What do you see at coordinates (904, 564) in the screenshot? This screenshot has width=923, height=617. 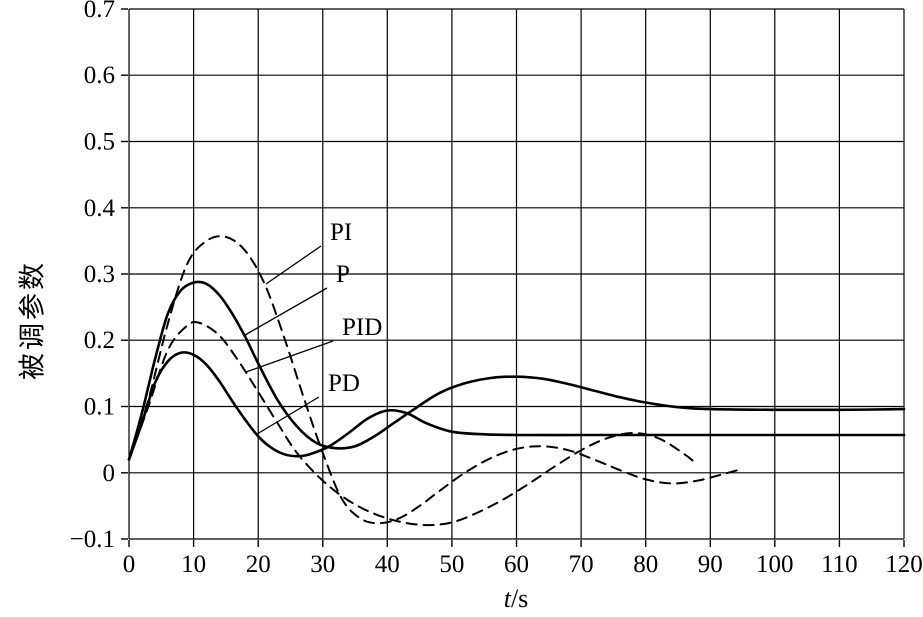 I see `x-tick-label: 120` at bounding box center [904, 564].